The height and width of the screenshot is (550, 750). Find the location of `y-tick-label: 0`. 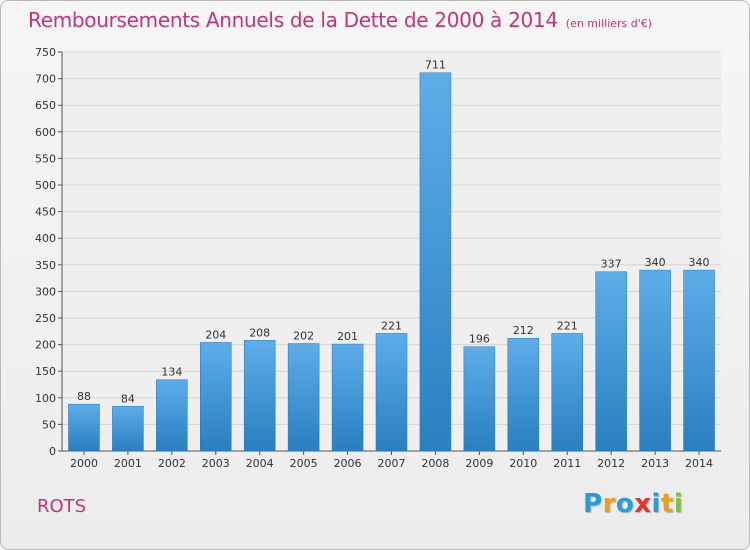

y-tick-label: 0 is located at coordinates (52, 451).